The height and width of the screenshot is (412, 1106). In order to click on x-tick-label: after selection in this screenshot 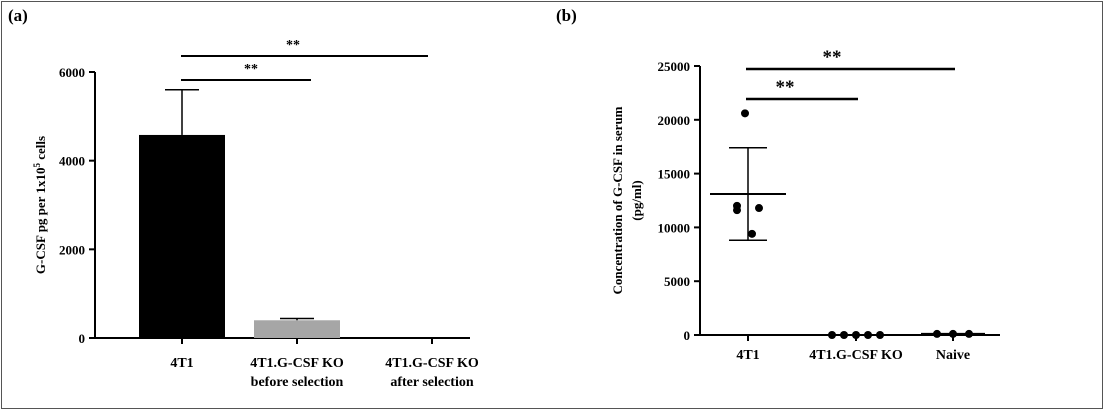, I will do `click(432, 382)`.